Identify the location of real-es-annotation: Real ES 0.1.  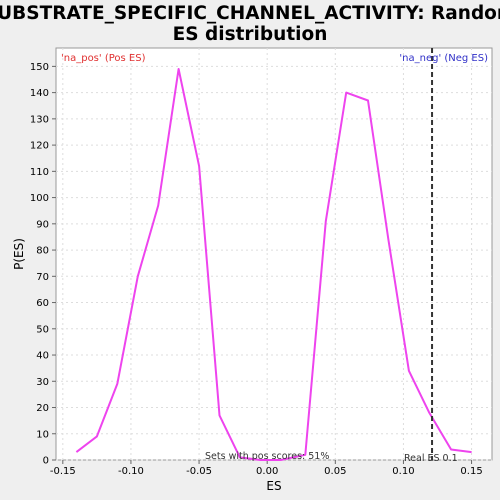
(431, 458).